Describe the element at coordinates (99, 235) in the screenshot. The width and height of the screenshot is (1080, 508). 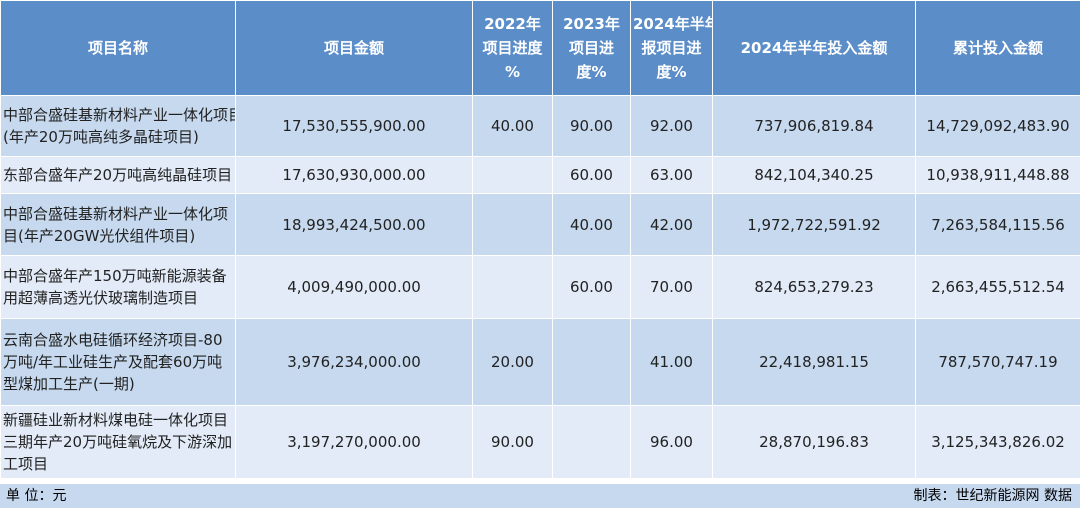
I see `text-line: 目(年产20GW光伏组件项目)` at that location.